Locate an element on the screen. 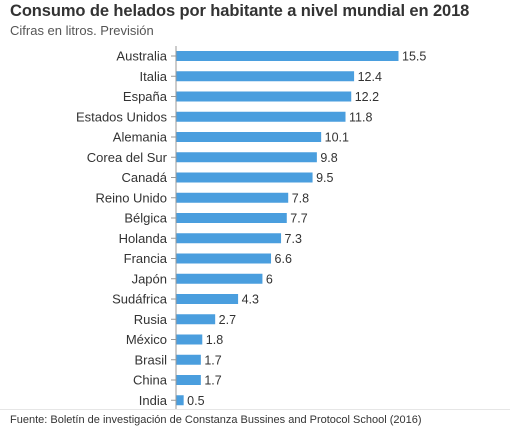 This screenshot has width=510, height=435. category-label: Holanda is located at coordinates (143, 238).